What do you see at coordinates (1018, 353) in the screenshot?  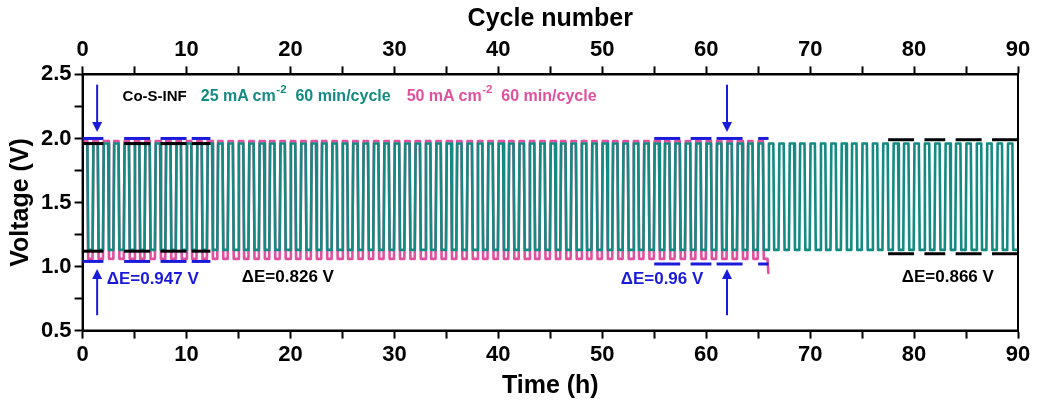 I see `x-tick-label: 90` at bounding box center [1018, 353].